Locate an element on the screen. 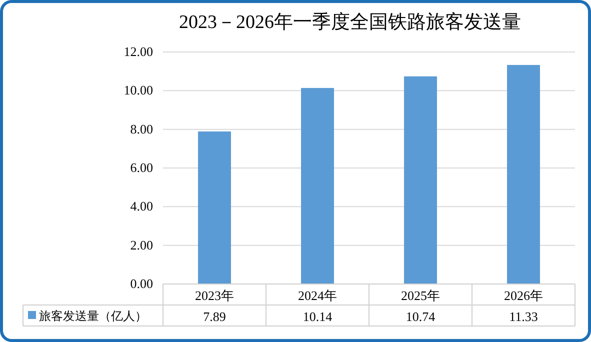  data-label: 10.14 is located at coordinates (317, 316).